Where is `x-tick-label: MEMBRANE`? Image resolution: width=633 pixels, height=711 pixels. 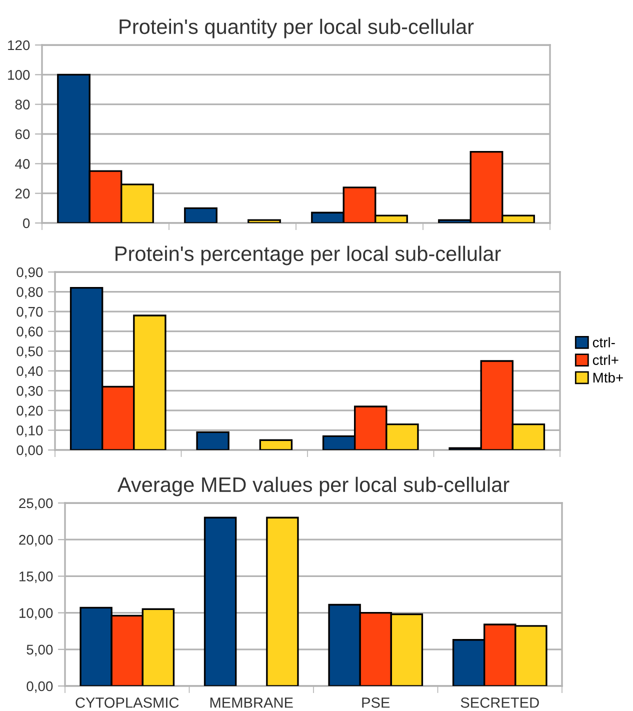 x-tick-label: MEMBRANE is located at coordinates (251, 703).